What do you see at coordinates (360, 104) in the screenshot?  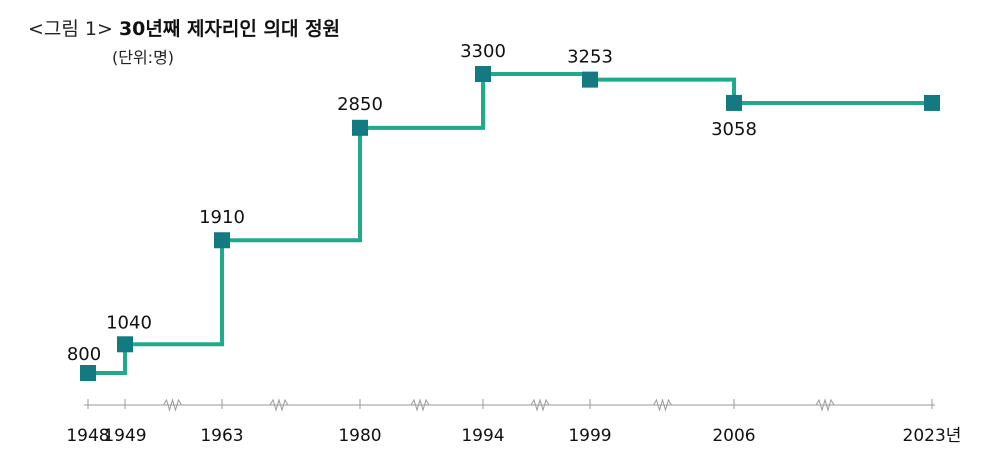 I see `data-label: 2850` at bounding box center [360, 104].